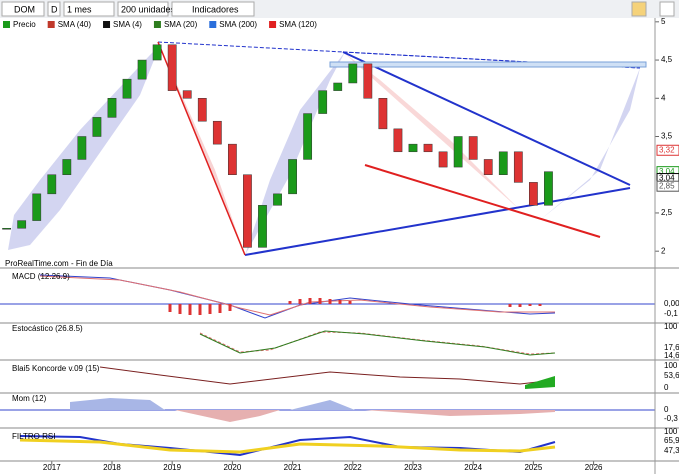 The height and width of the screenshot is (474, 679). What do you see at coordinates (671, 347) in the screenshot?
I see `panel-label: 17,6` at bounding box center [671, 347].